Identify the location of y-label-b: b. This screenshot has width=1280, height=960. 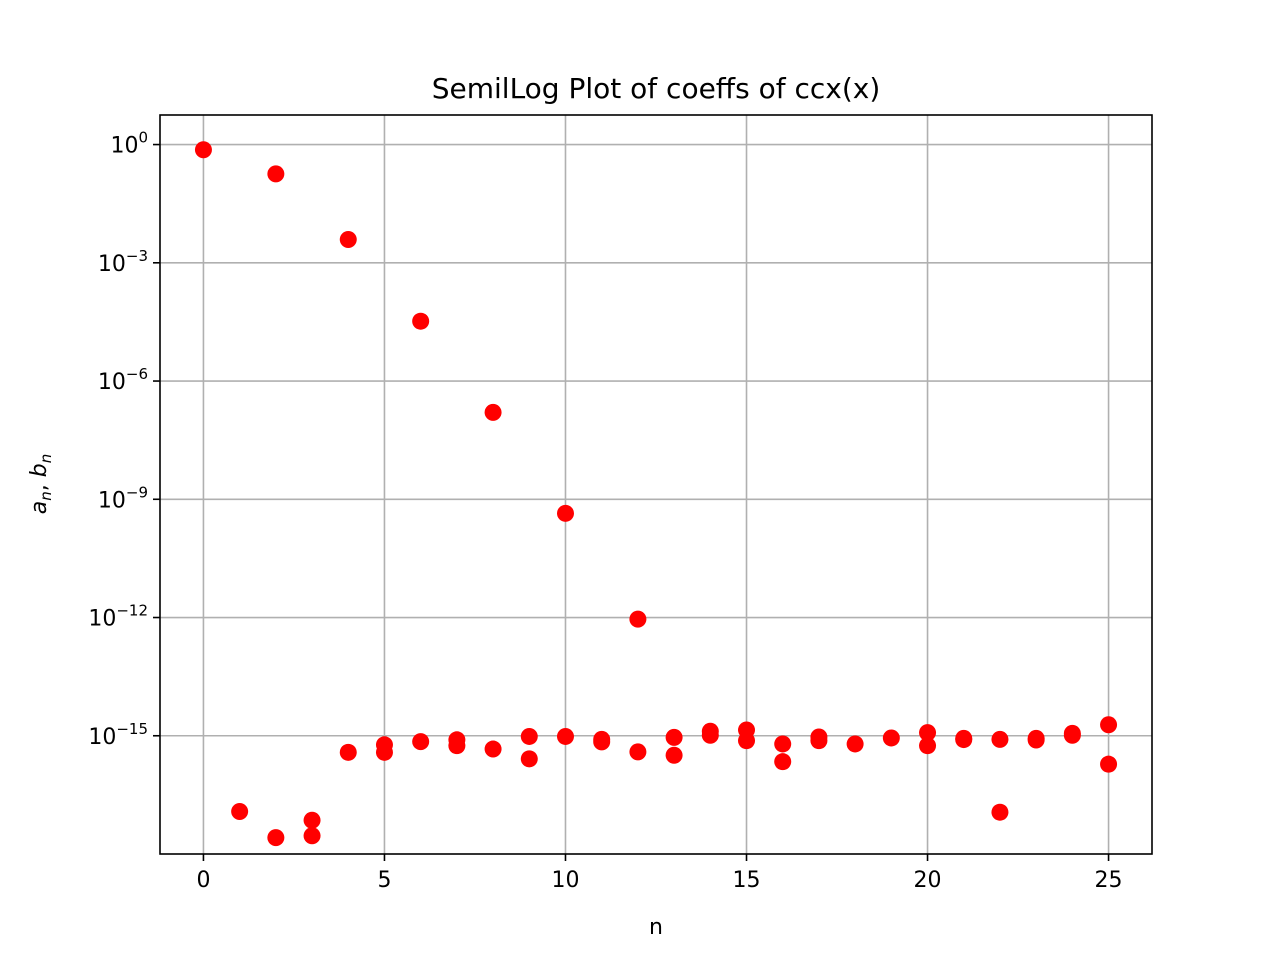
(39, 470).